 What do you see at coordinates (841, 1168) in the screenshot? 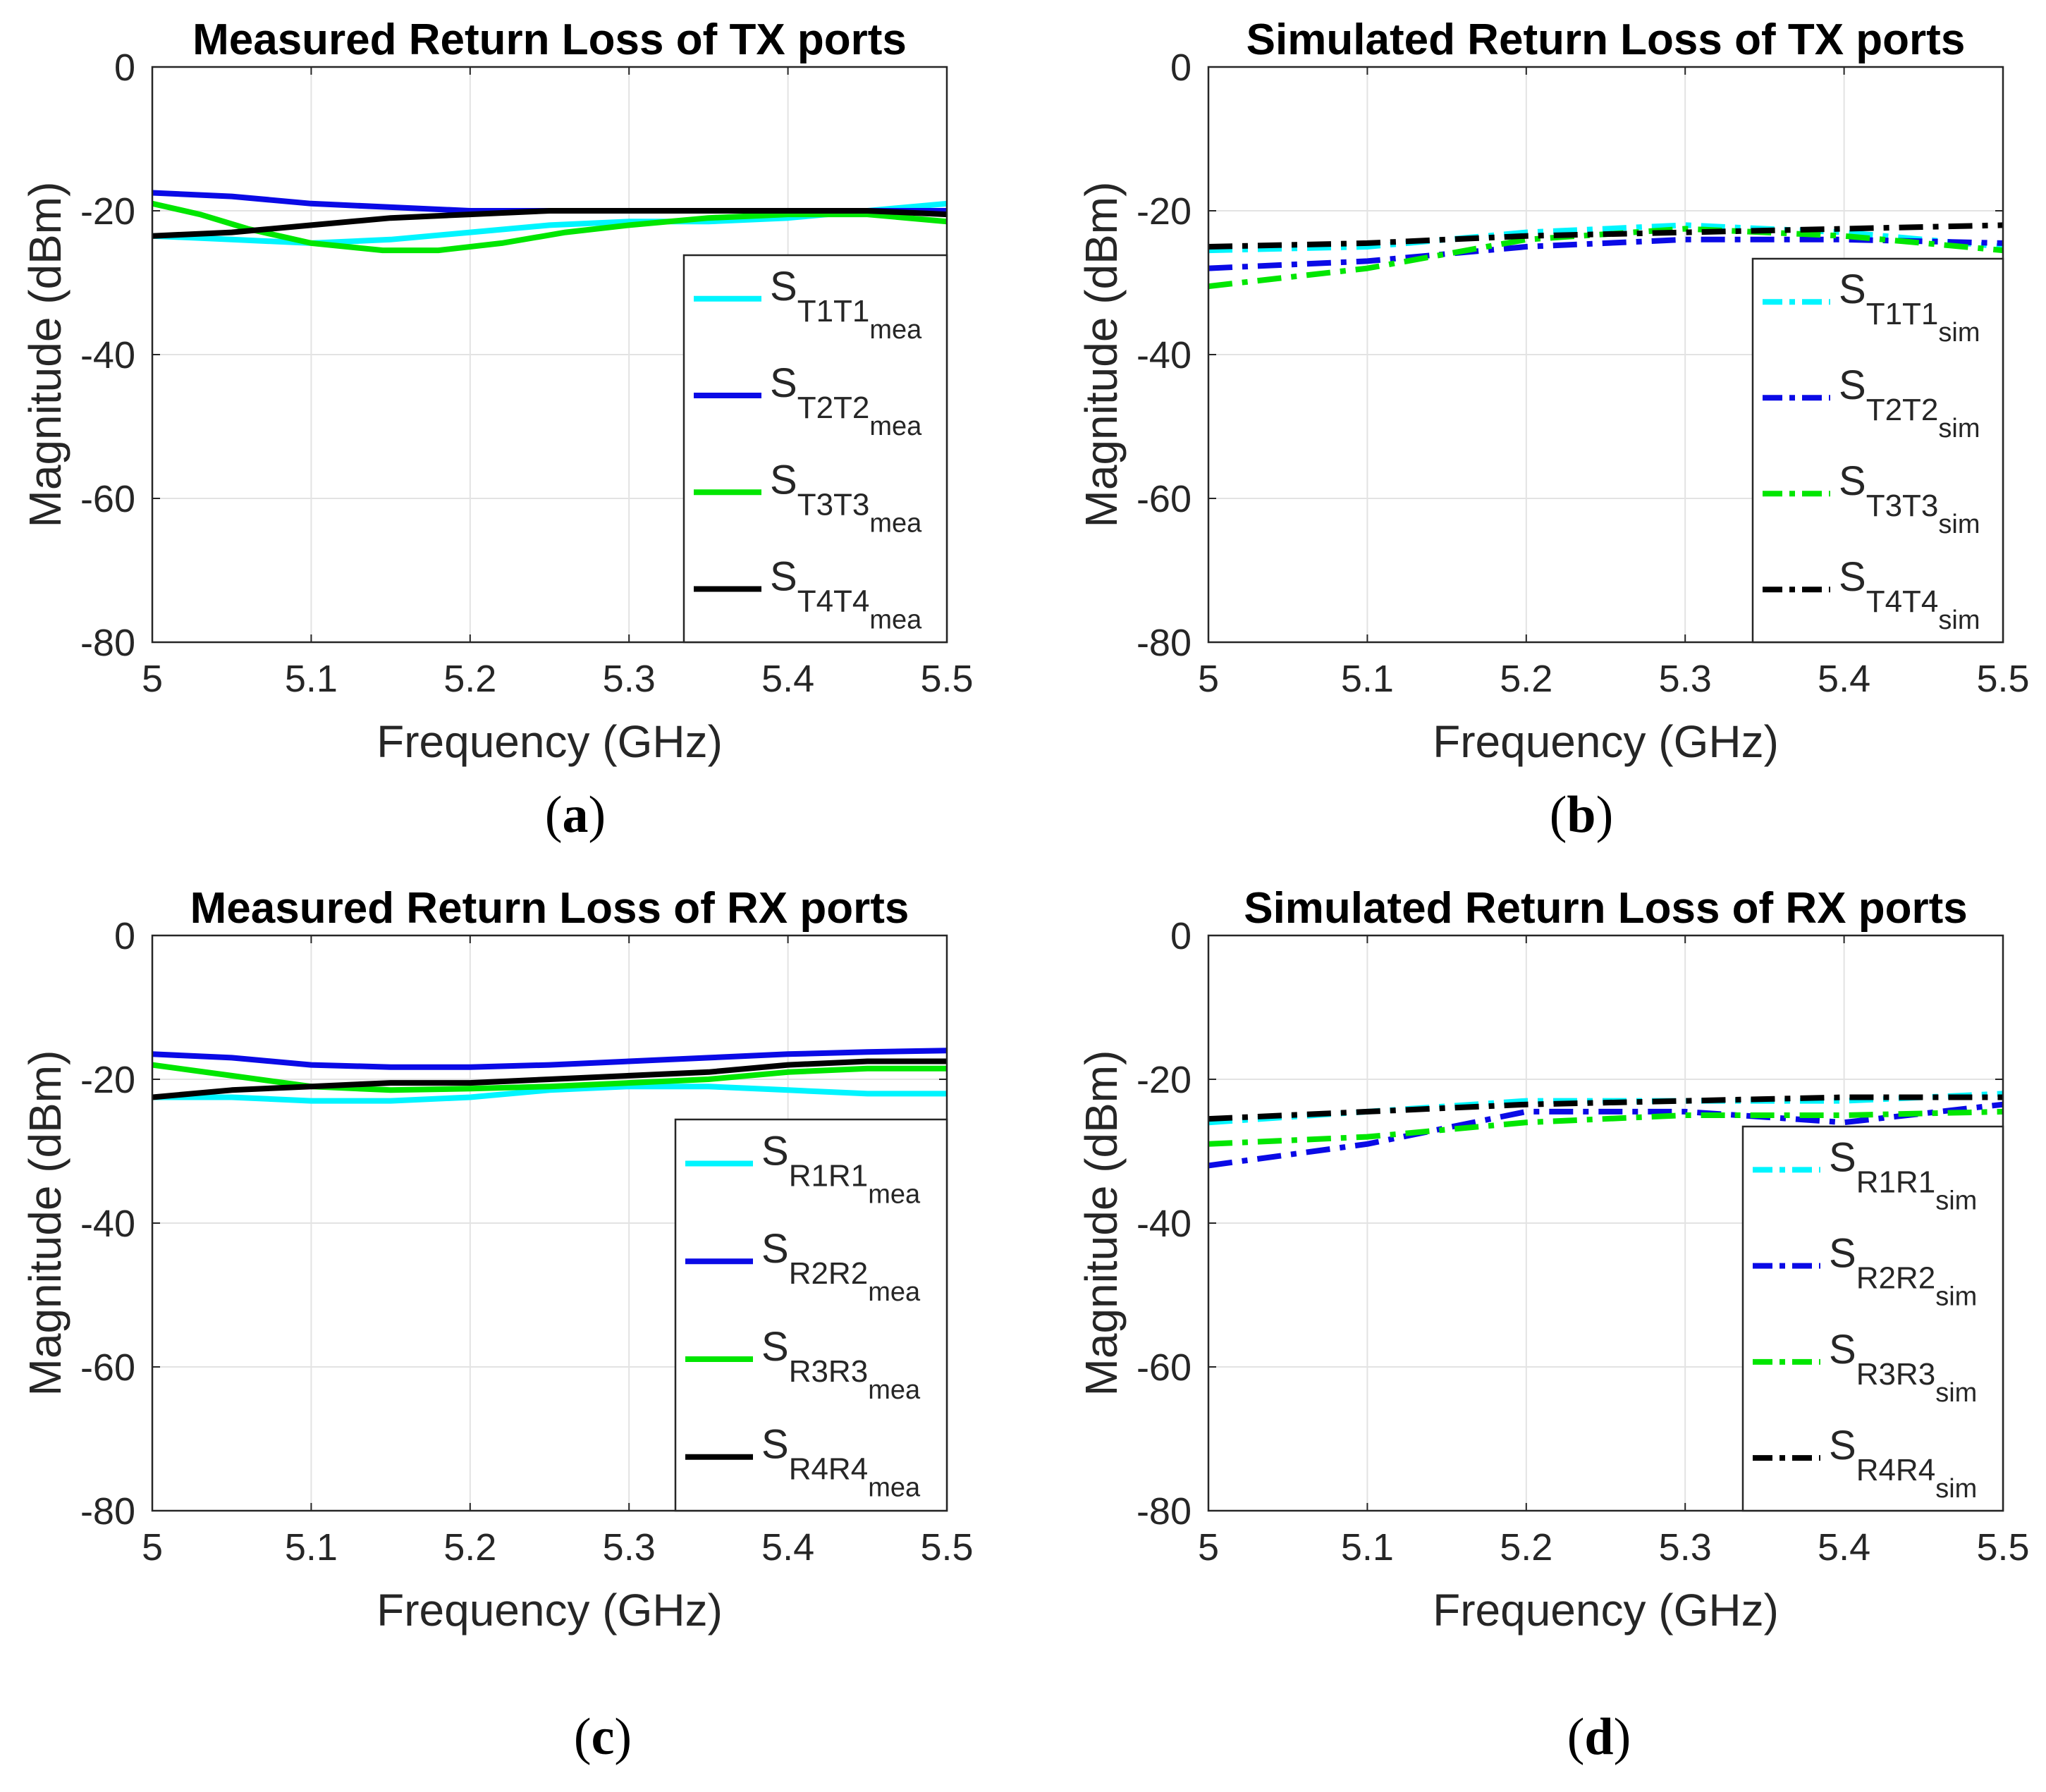
I see `legend-entry: SR1R1mea` at bounding box center [841, 1168].